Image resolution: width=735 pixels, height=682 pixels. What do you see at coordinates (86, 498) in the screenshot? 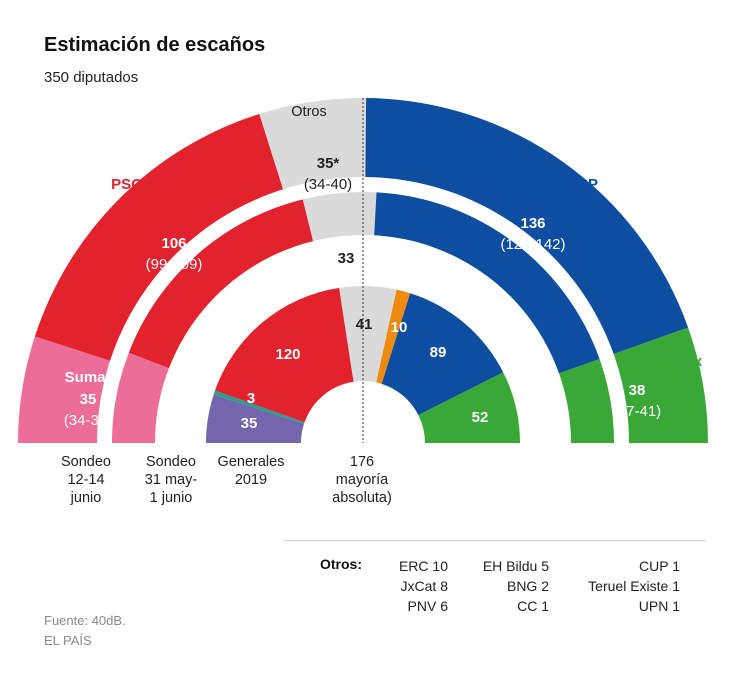
I see `ring-label-1: junio` at bounding box center [86, 498].